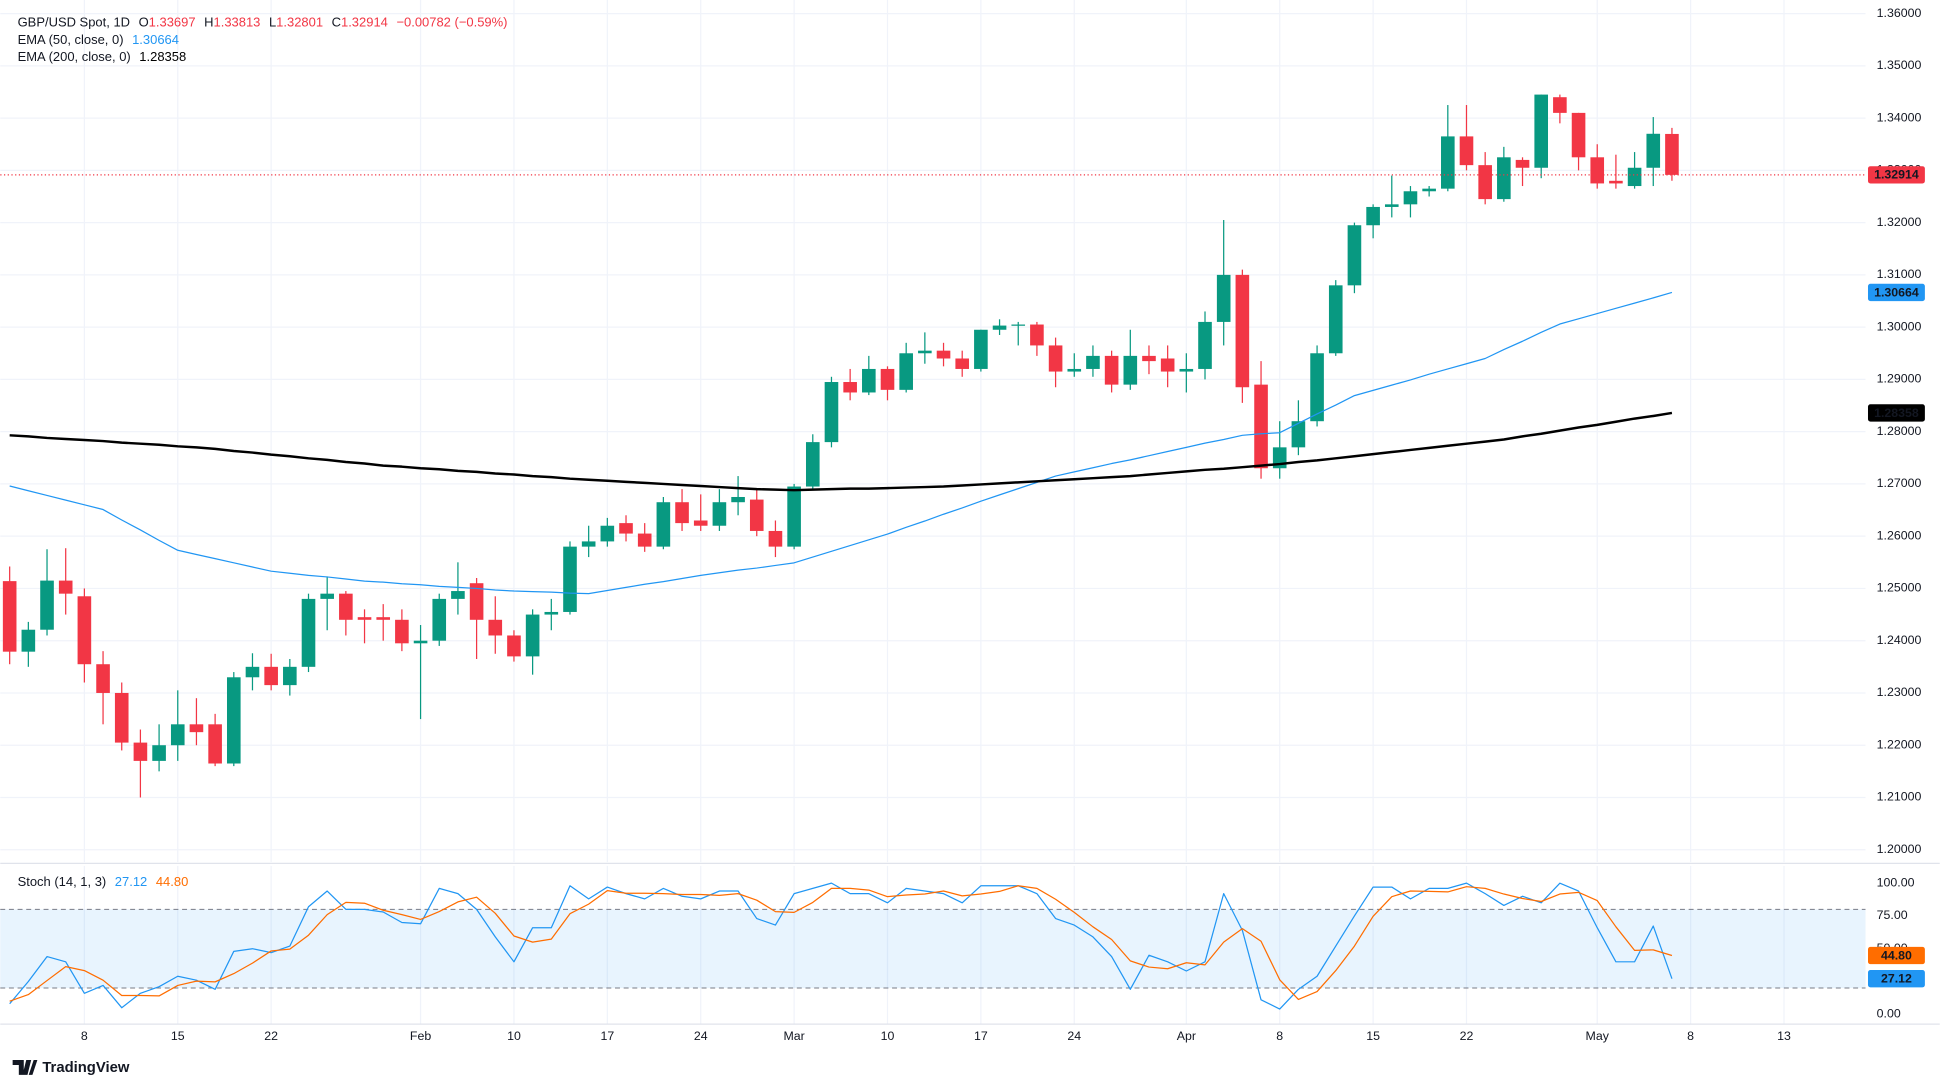  I want to click on change: −0.00782 (−0.59%), so click(451, 22).